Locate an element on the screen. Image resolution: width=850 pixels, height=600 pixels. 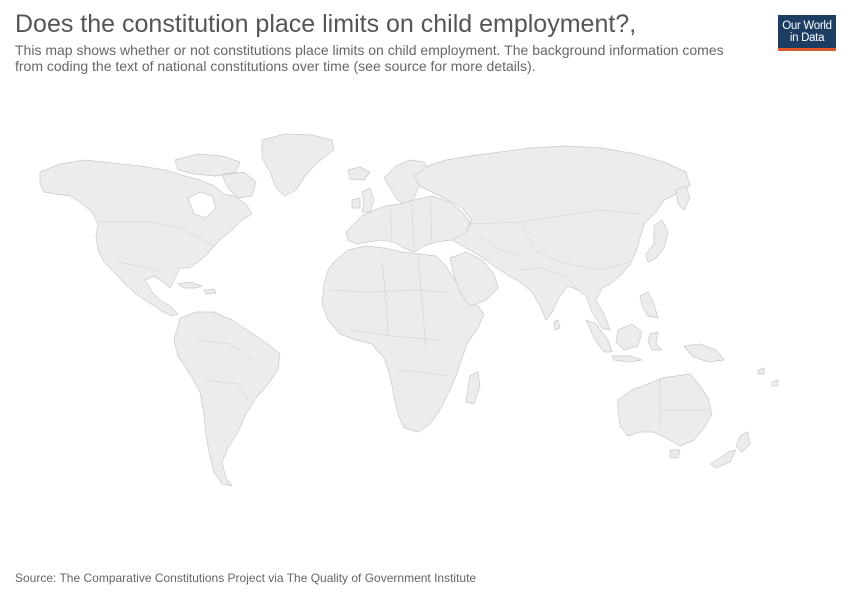
map-border-africa-c is located at coordinates (422, 373).